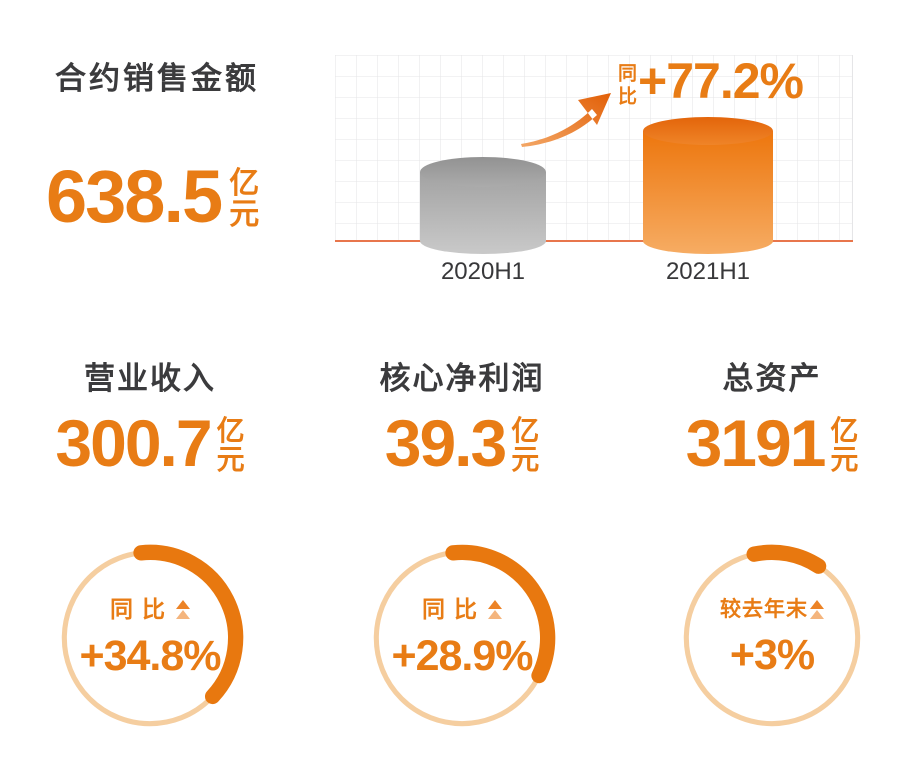  What do you see at coordinates (708, 185) in the screenshot?
I see `bar-2021h1-cylinder` at bounding box center [708, 185].